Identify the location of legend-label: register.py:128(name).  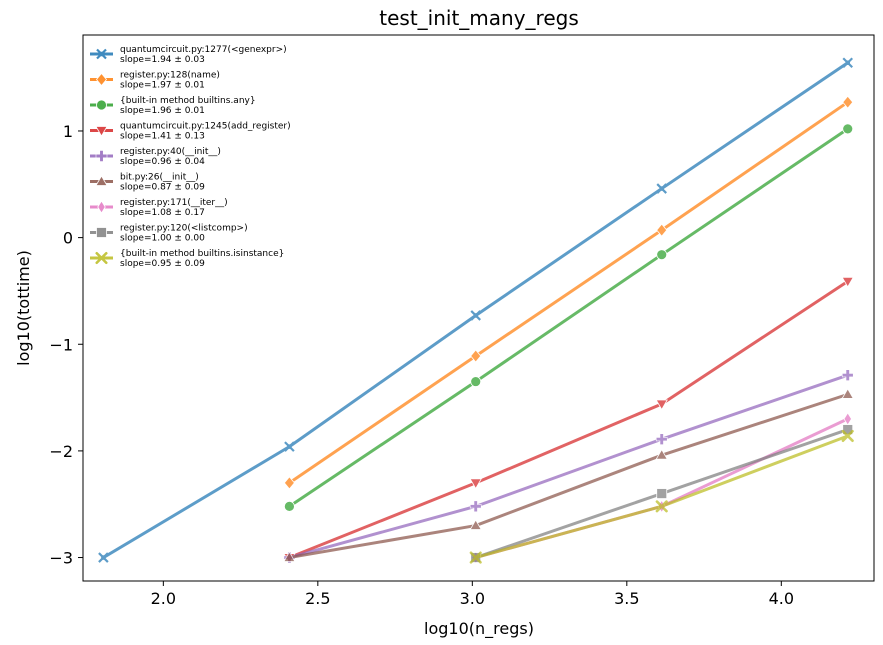
(170, 76).